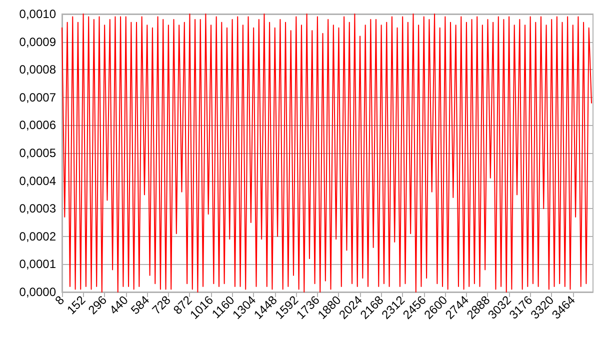  Describe the element at coordinates (37, 209) in the screenshot. I see `y-tick-label: 0,0003` at that location.